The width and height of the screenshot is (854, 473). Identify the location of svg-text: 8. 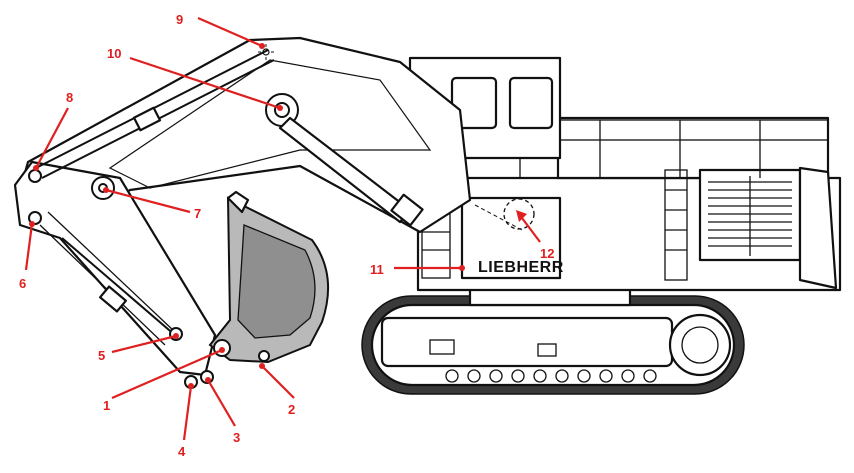
(69, 97).